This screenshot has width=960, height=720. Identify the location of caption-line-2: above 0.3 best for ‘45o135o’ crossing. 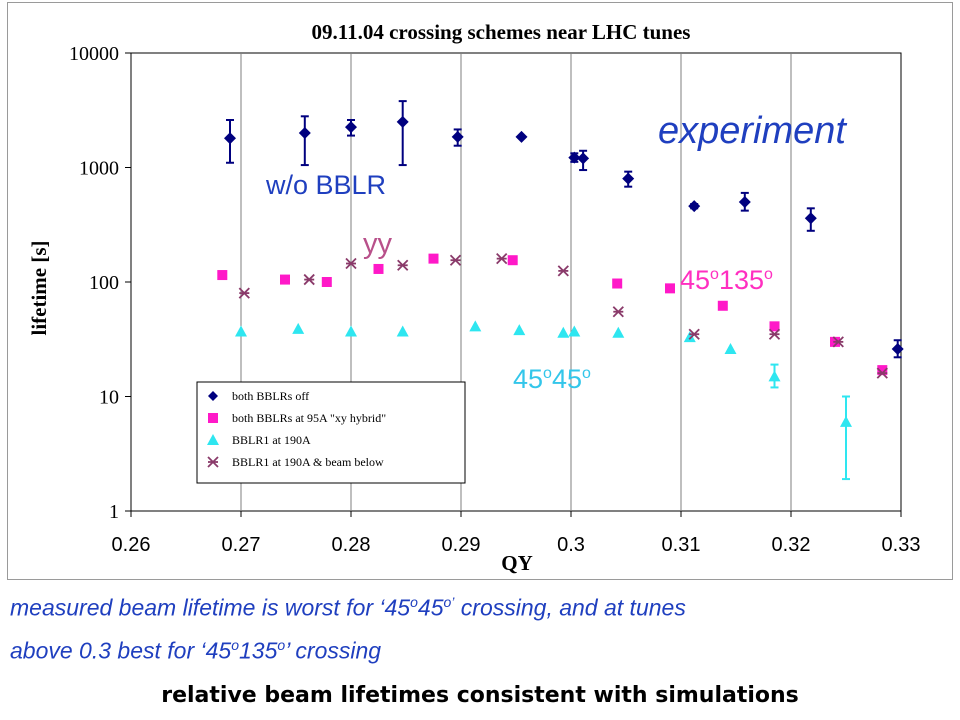
(196, 650).